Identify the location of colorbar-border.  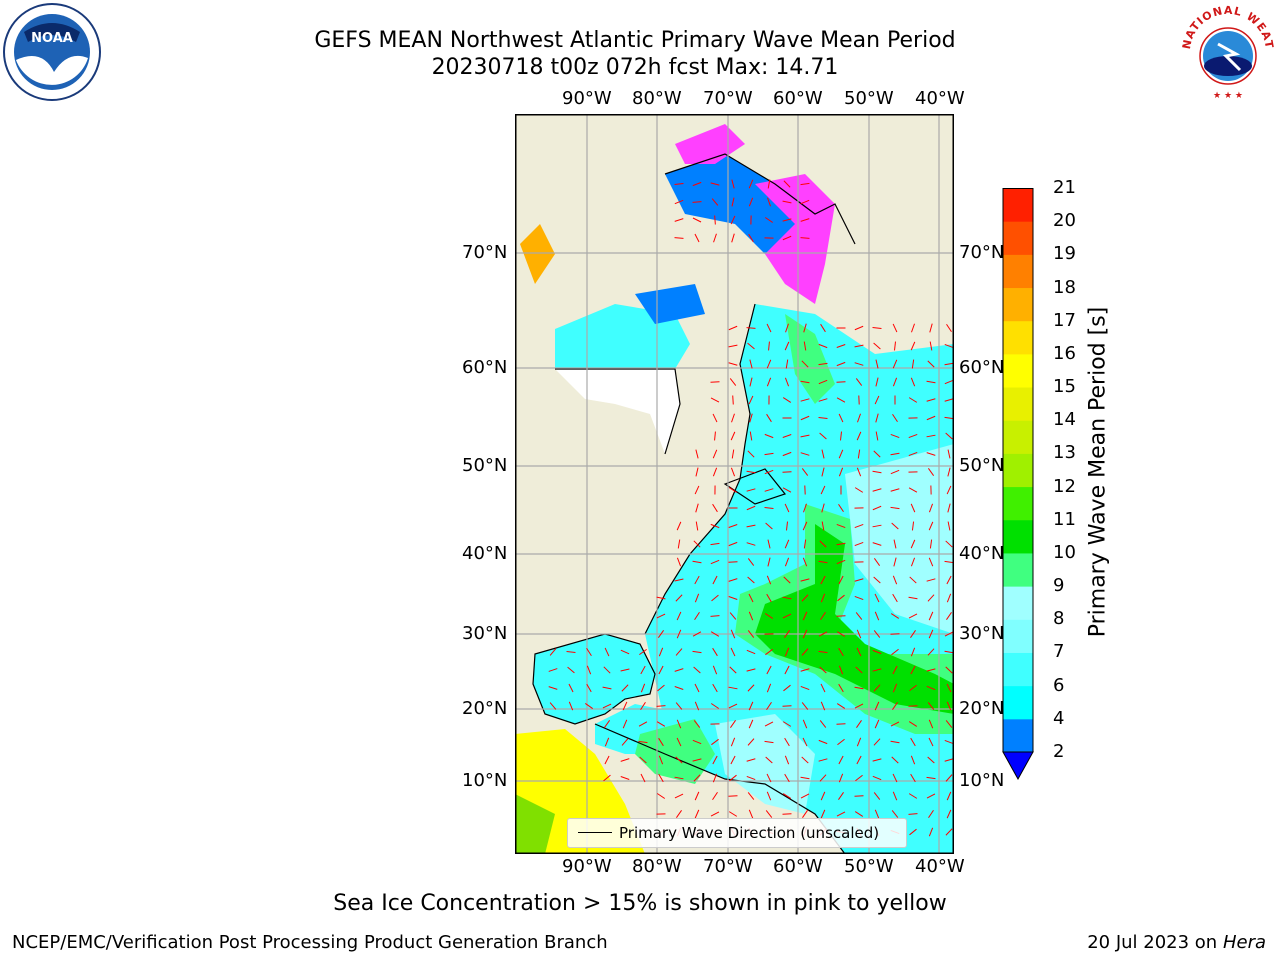
(1018, 470).